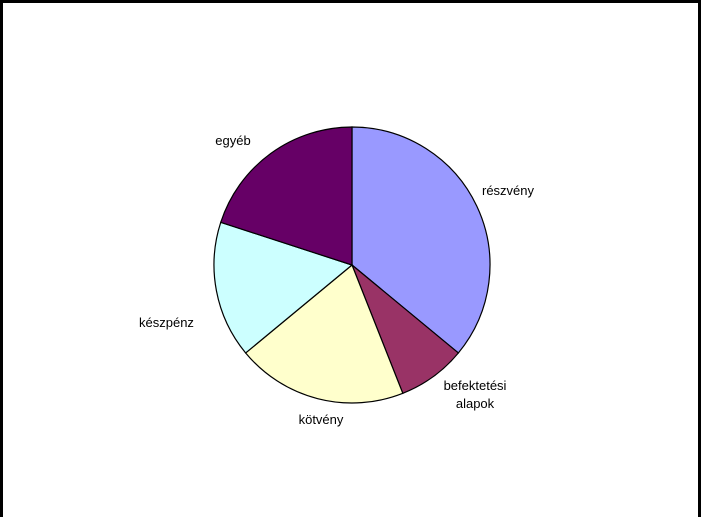 This screenshot has height=517, width=701. What do you see at coordinates (321, 419) in the screenshot?
I see `slice-label-3: kötvény` at bounding box center [321, 419].